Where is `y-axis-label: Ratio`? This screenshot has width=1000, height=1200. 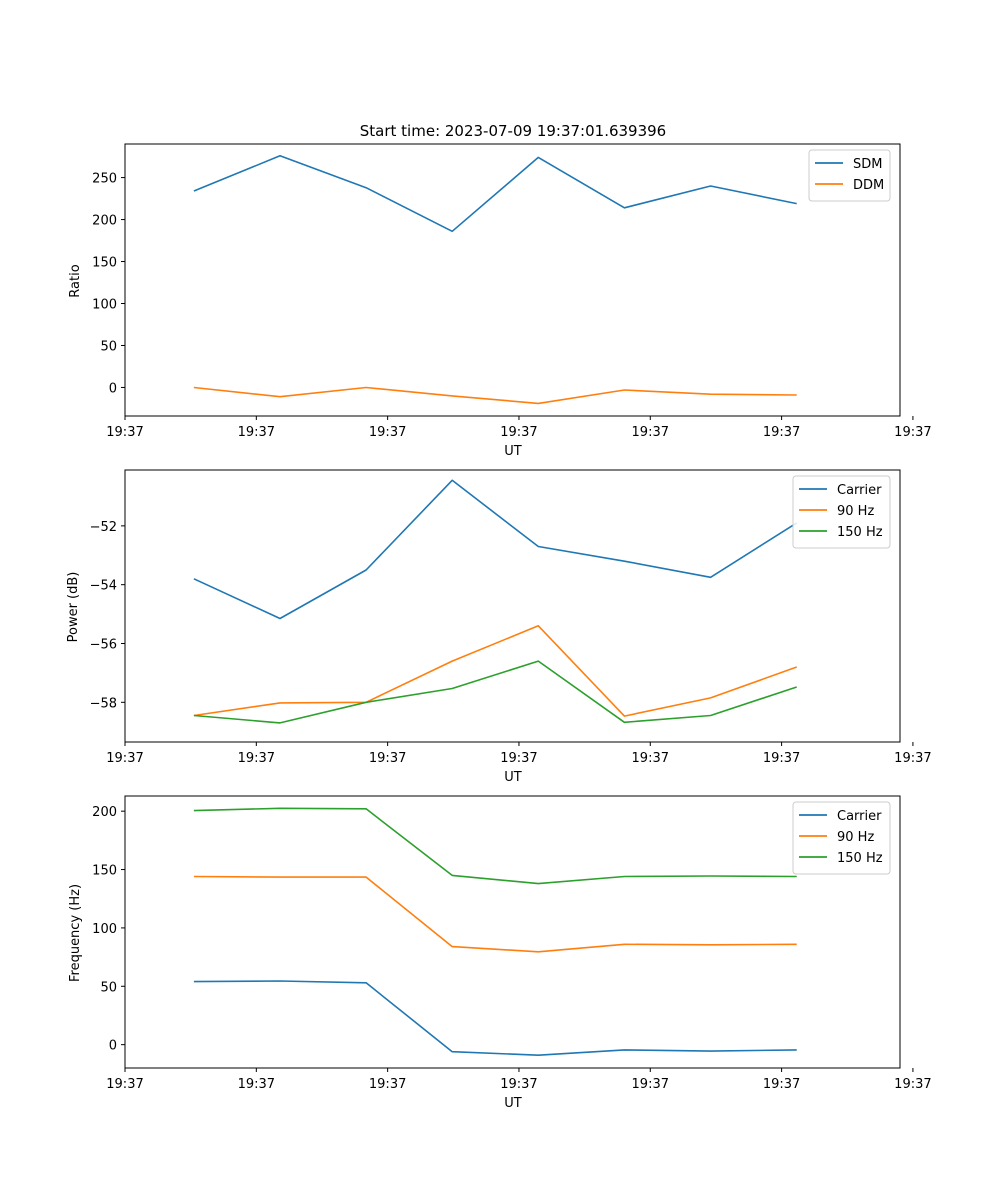
y-axis-label: Ratio is located at coordinates (75, 280).